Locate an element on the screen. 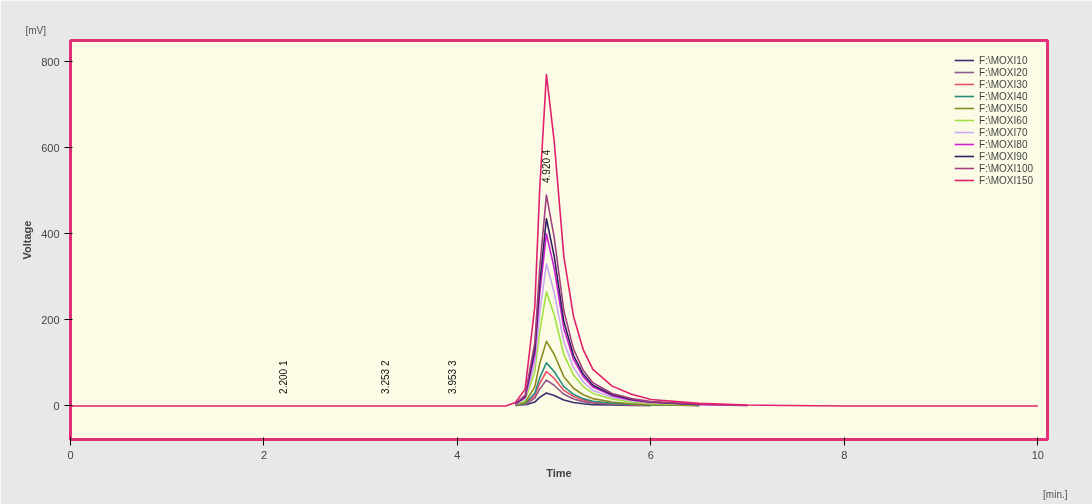  annotation: 2.200 1 is located at coordinates (283, 377).